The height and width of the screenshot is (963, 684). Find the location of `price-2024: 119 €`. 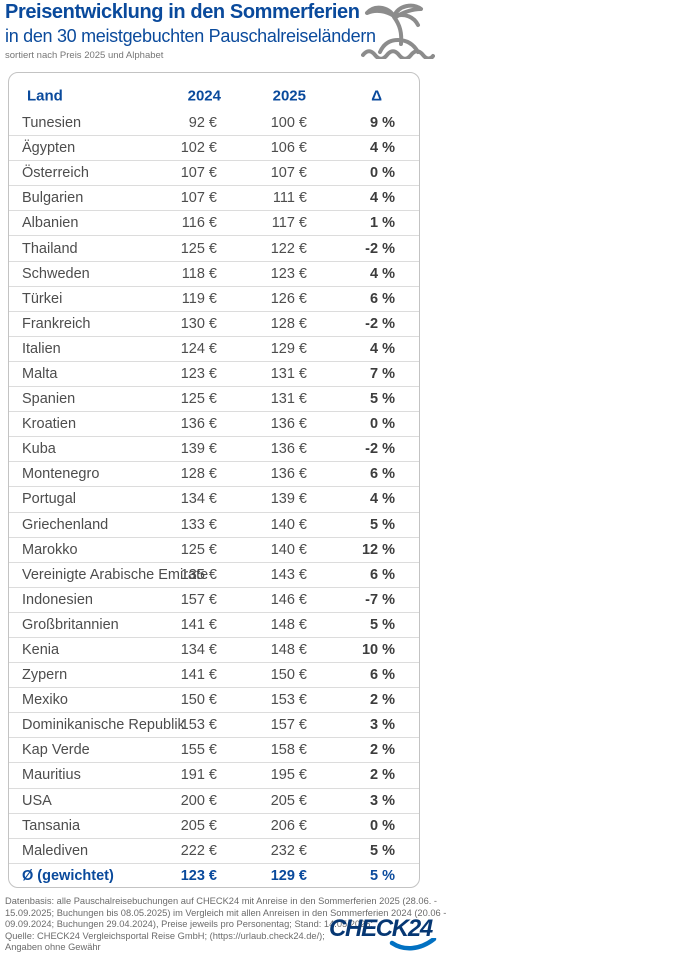

price-2024: 119 € is located at coordinates (199, 298).